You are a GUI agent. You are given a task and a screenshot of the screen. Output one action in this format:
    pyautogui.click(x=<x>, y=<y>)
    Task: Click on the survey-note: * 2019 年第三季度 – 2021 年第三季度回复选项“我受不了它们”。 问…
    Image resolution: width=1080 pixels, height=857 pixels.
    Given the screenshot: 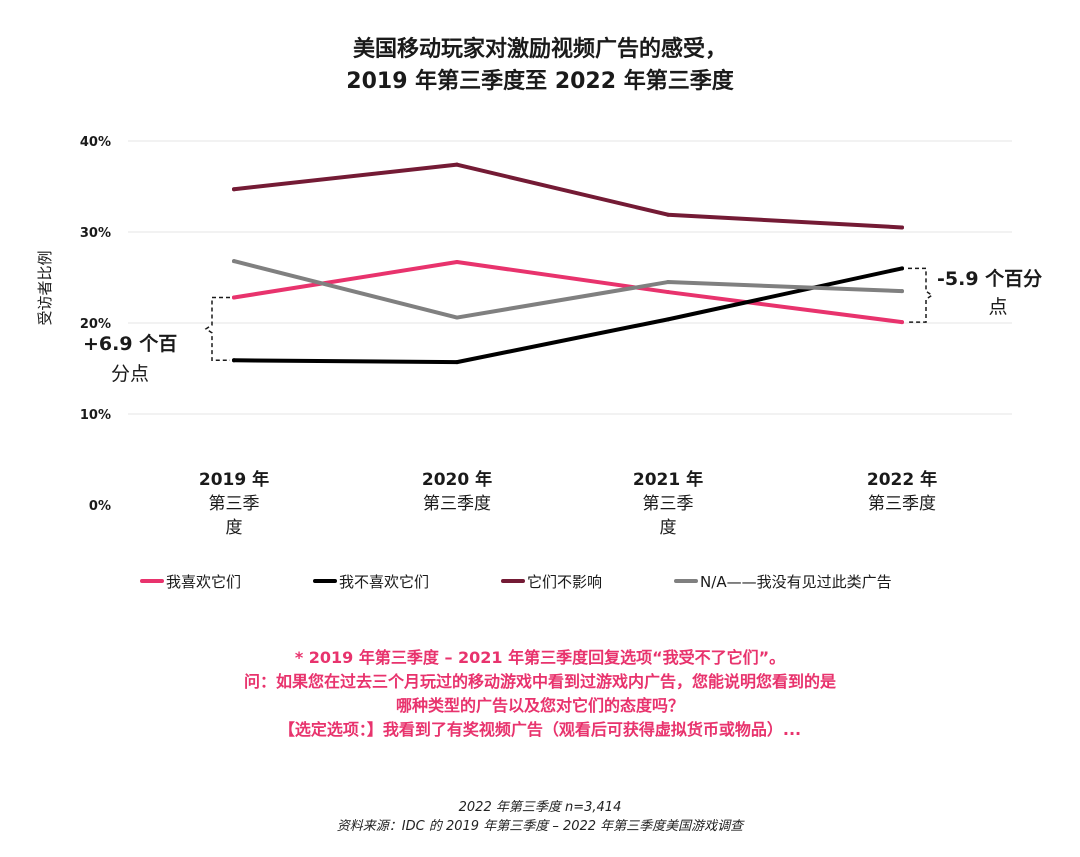 What is the action you would take?
    pyautogui.click(x=540, y=694)
    